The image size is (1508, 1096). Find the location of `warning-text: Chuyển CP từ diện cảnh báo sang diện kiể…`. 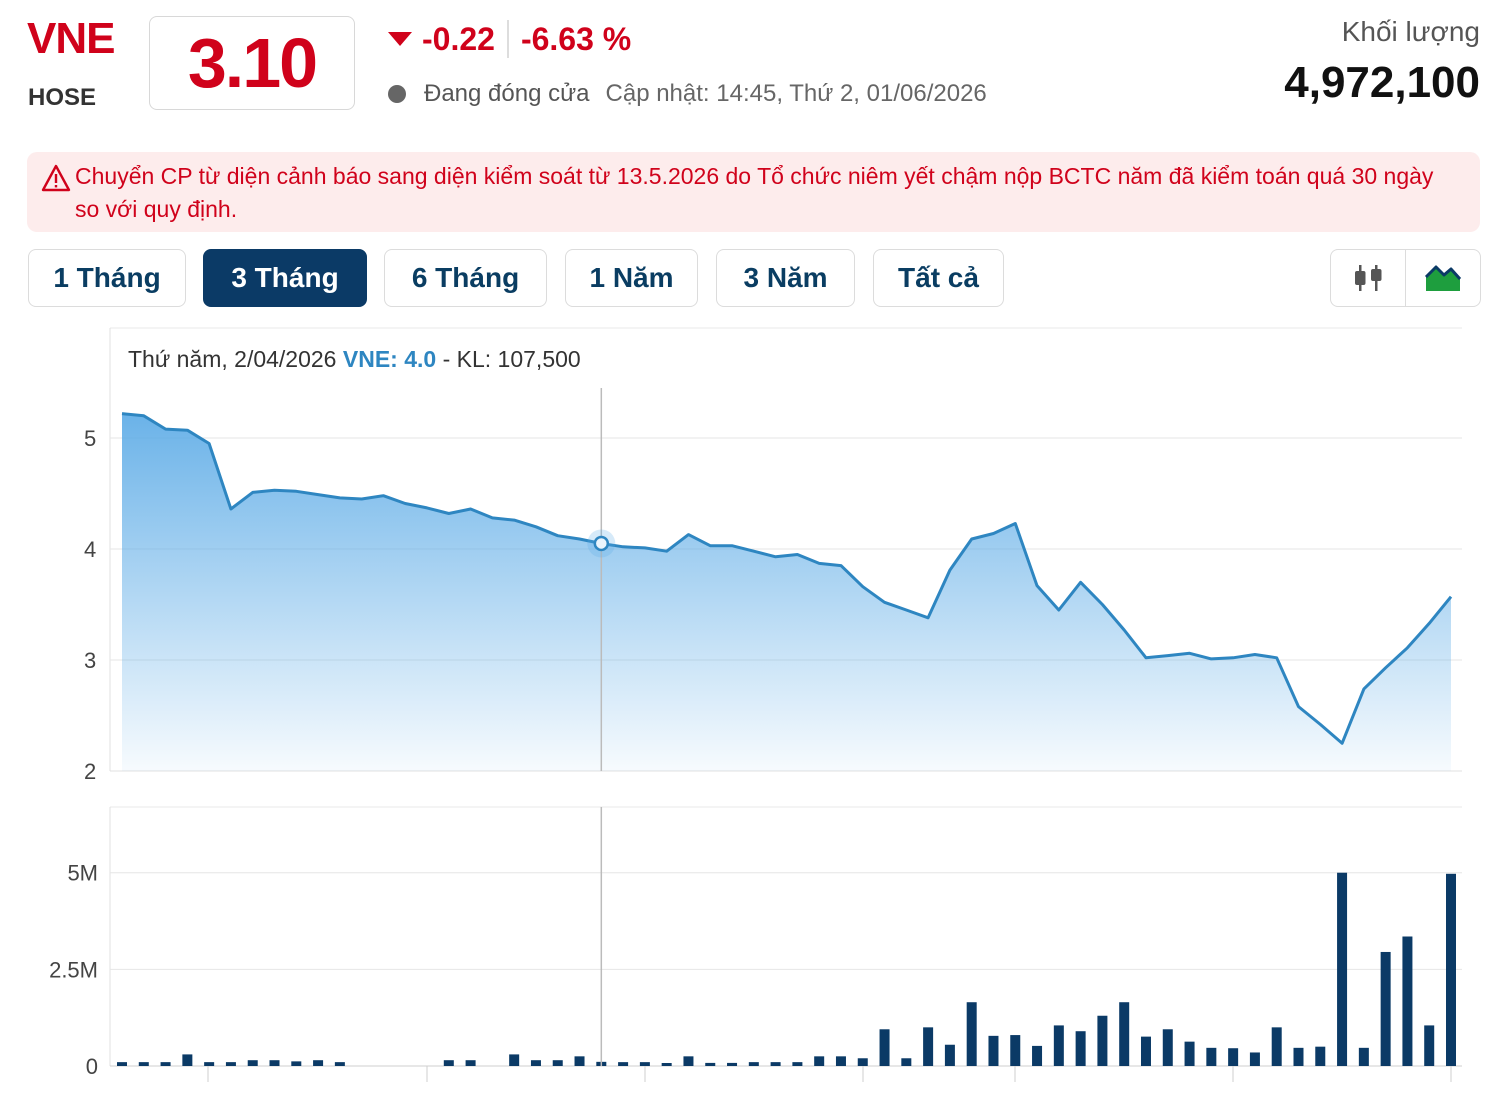

warning-text: Chuyển CP từ diện cảnh báo sang diện kiể… is located at coordinates (754, 192).